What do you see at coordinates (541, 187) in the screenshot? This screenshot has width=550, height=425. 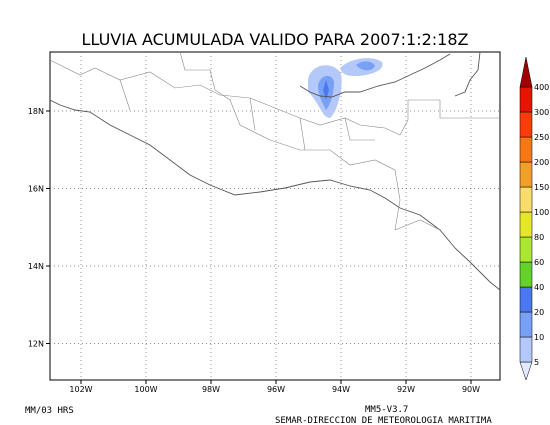 I see `colorbar-label: 150` at bounding box center [541, 187].